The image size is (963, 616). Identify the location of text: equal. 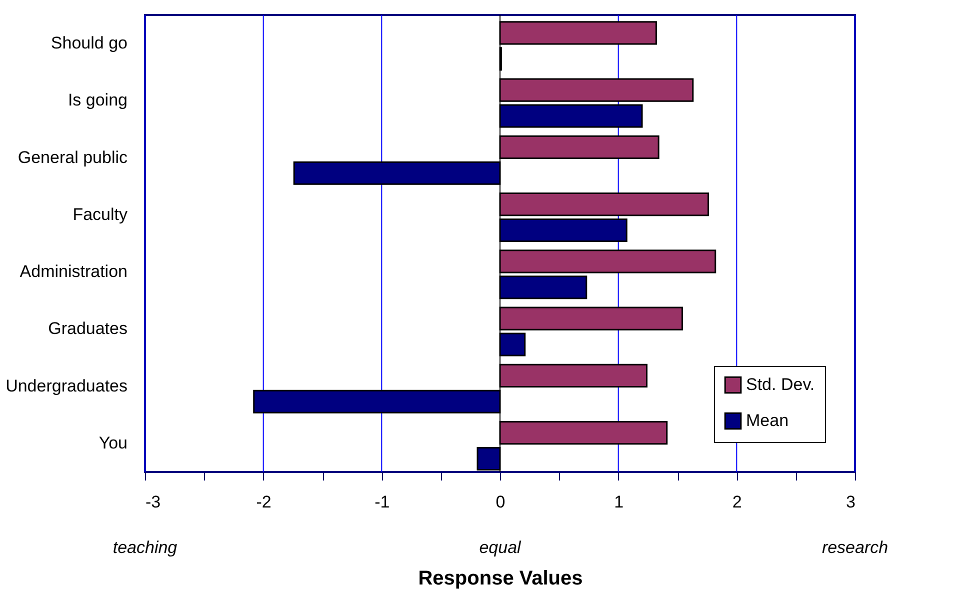
(500, 547).